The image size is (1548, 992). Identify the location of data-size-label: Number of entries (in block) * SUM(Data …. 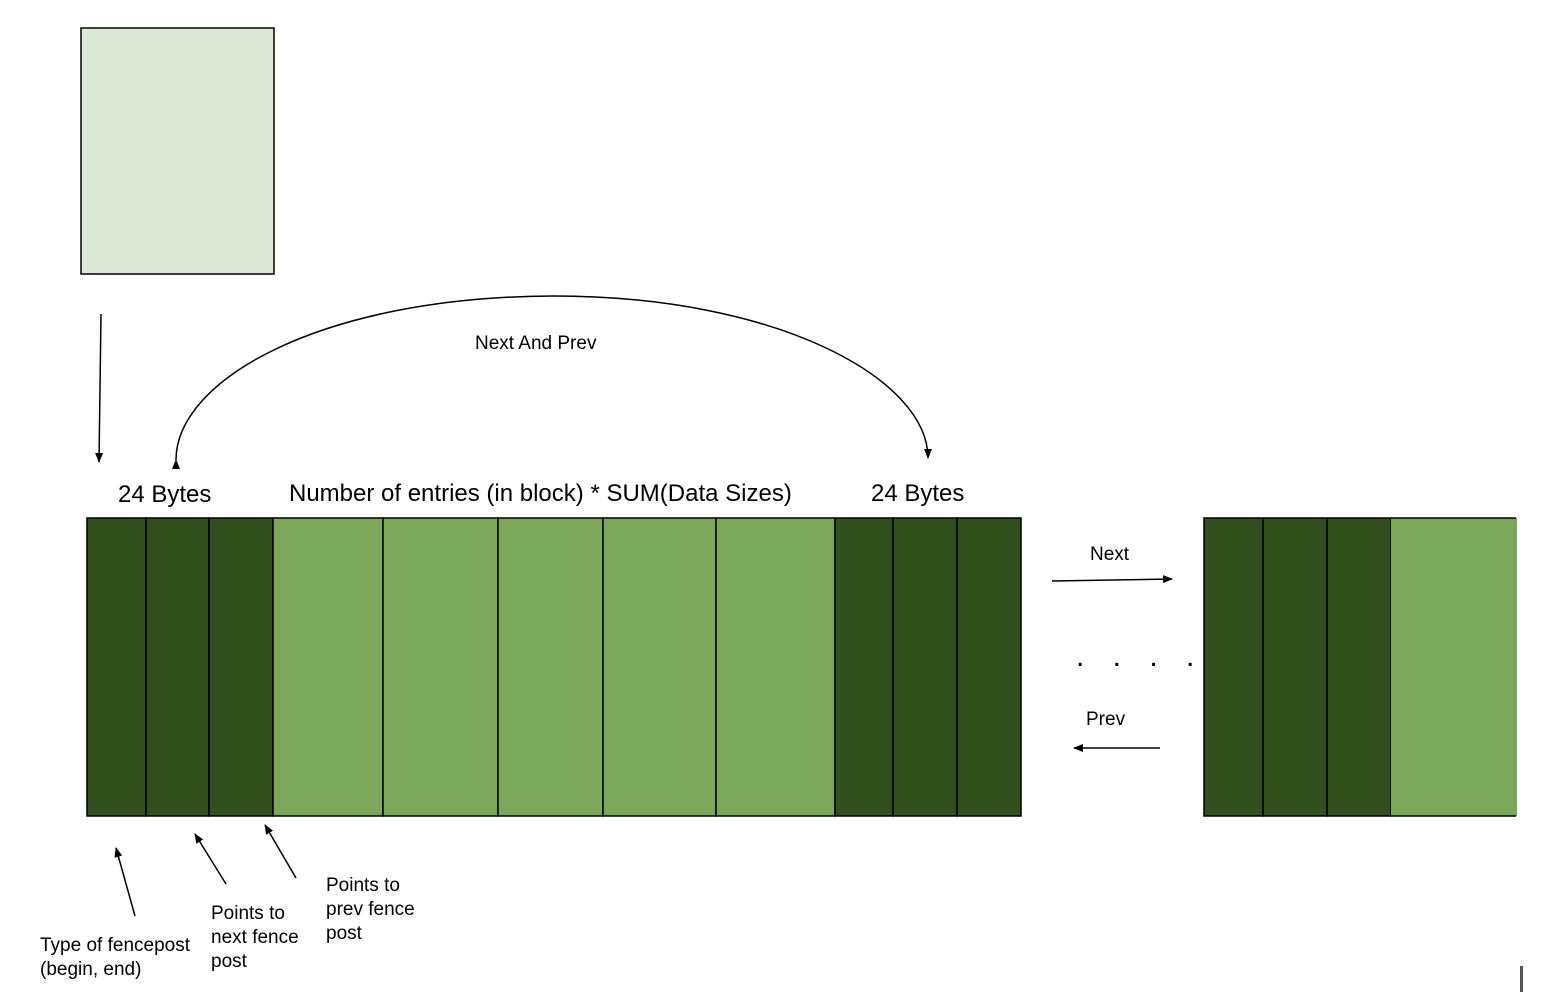
(540, 493).